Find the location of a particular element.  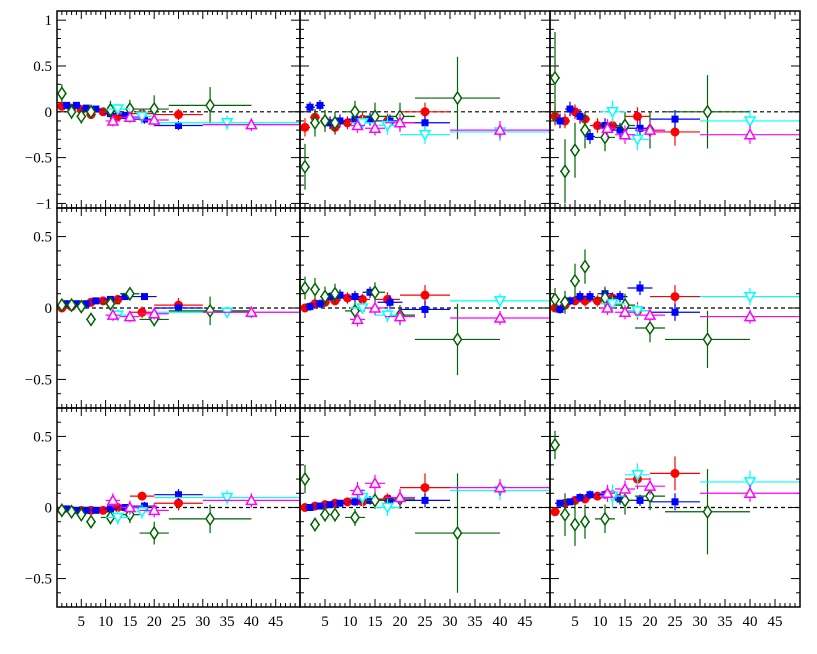

x-tick-label: 40 is located at coordinates (251, 622).